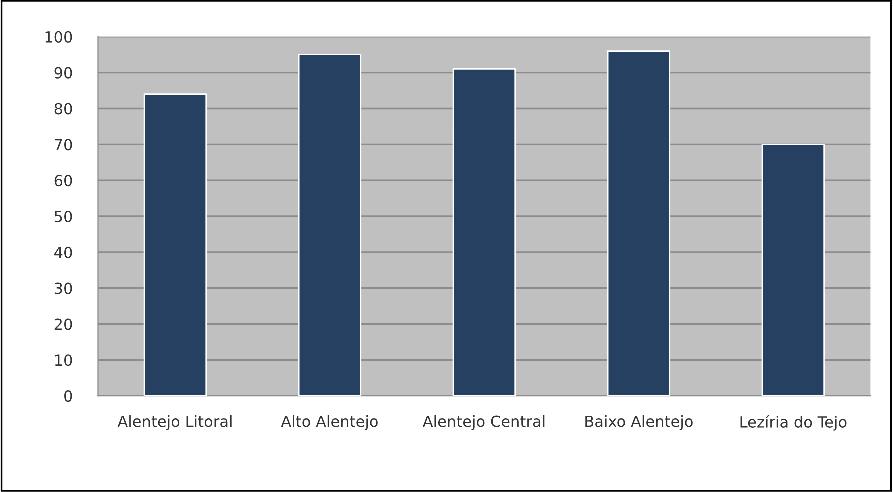  I want to click on y-tick-label: 80, so click(63, 109).